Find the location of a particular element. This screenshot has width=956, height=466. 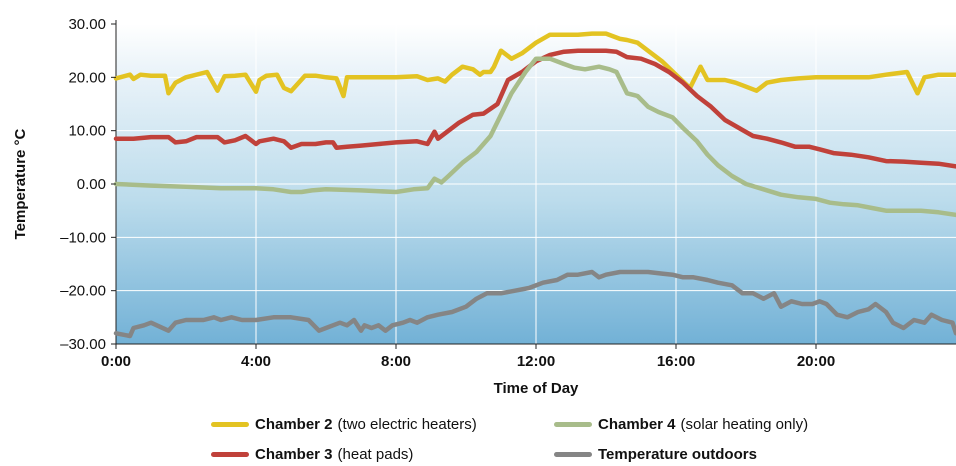

legend-item-chamber-4: Chamber 4 (solar heating only) is located at coordinates (681, 424).